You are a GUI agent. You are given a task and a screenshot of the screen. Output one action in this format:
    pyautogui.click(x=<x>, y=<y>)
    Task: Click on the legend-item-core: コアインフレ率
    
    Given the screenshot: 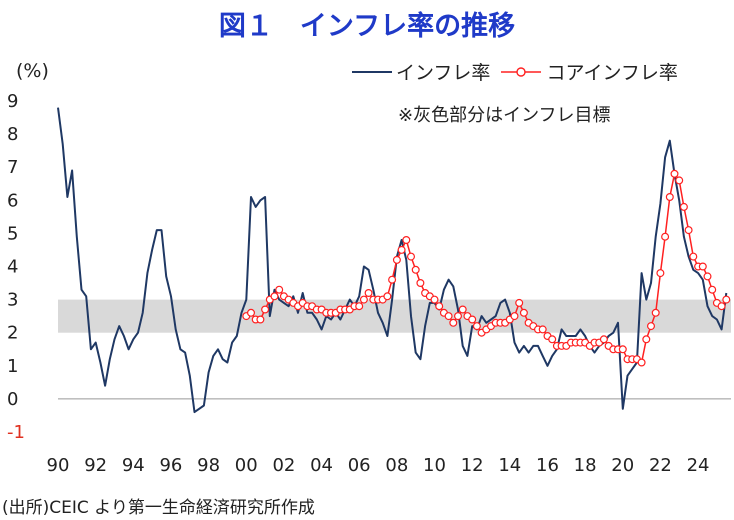 What is the action you would take?
    pyautogui.click(x=589, y=71)
    